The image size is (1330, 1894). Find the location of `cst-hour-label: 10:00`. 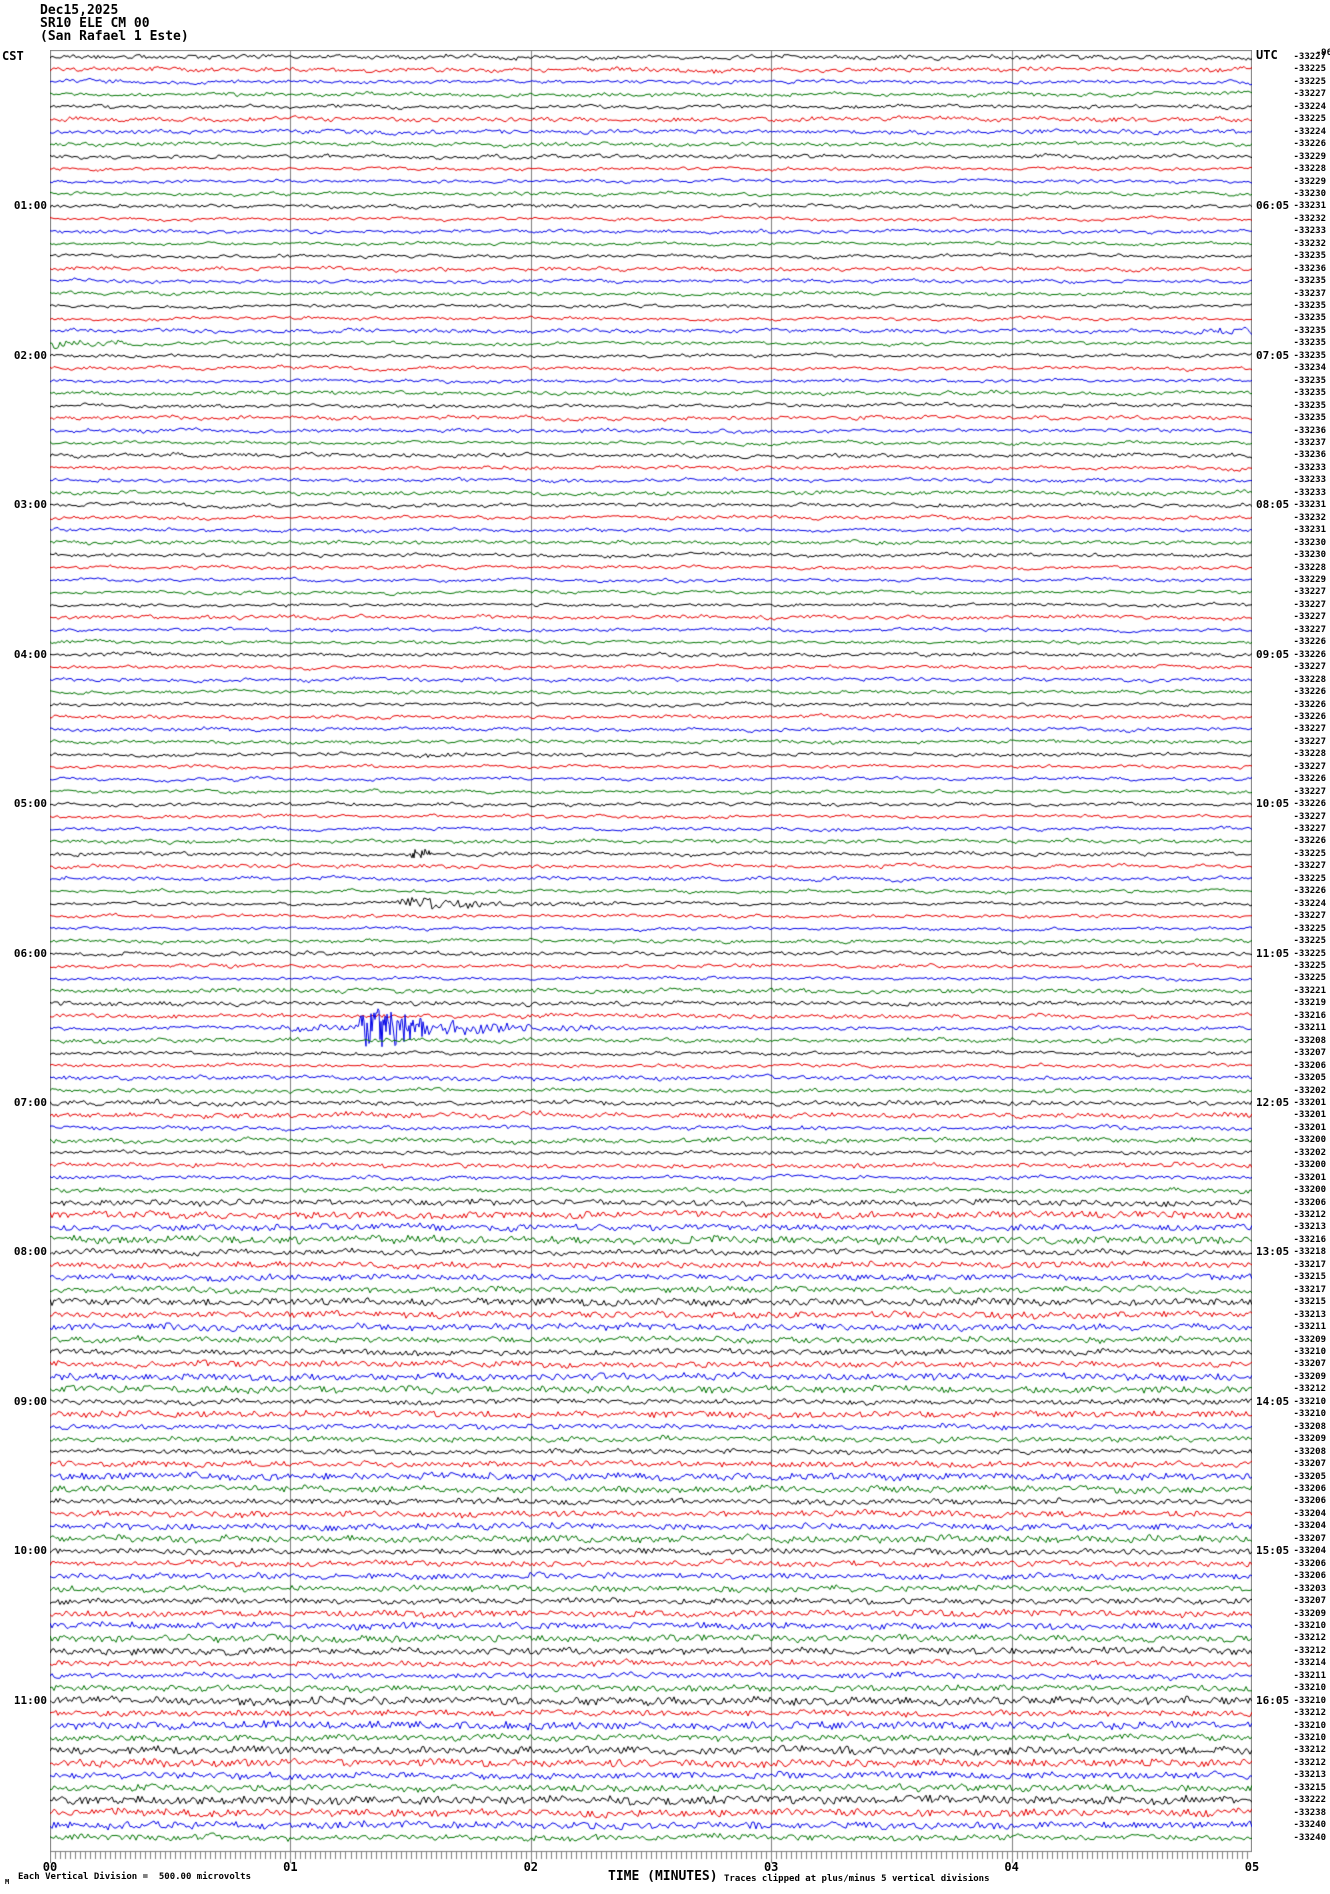

cst-hour-label: 10:00 is located at coordinates (30, 1551).